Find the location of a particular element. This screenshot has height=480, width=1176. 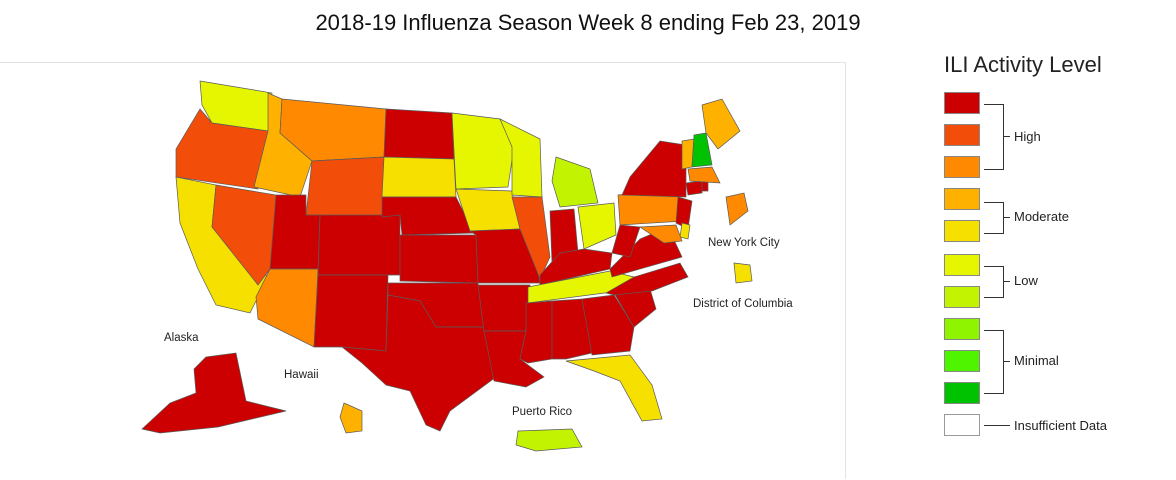

state-hi is located at coordinates (351, 418).